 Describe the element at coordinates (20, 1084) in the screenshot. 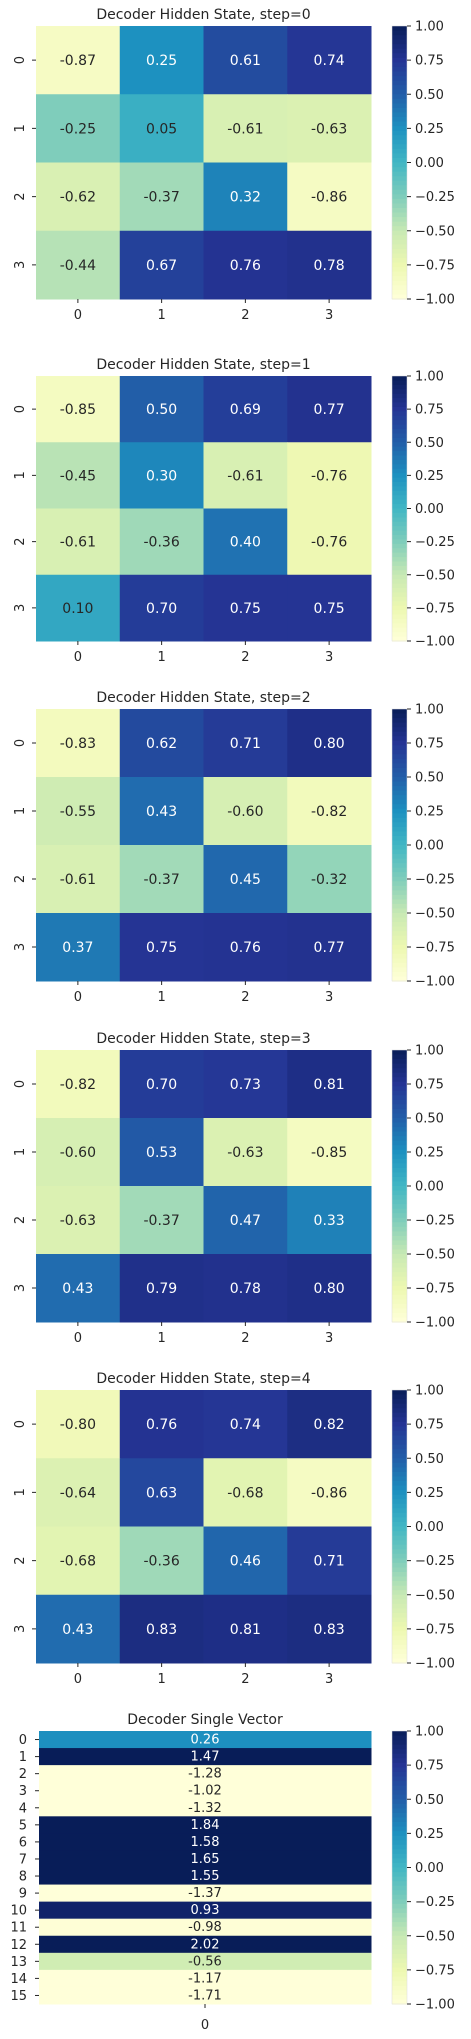

I see `y-tick-label: 0` at that location.